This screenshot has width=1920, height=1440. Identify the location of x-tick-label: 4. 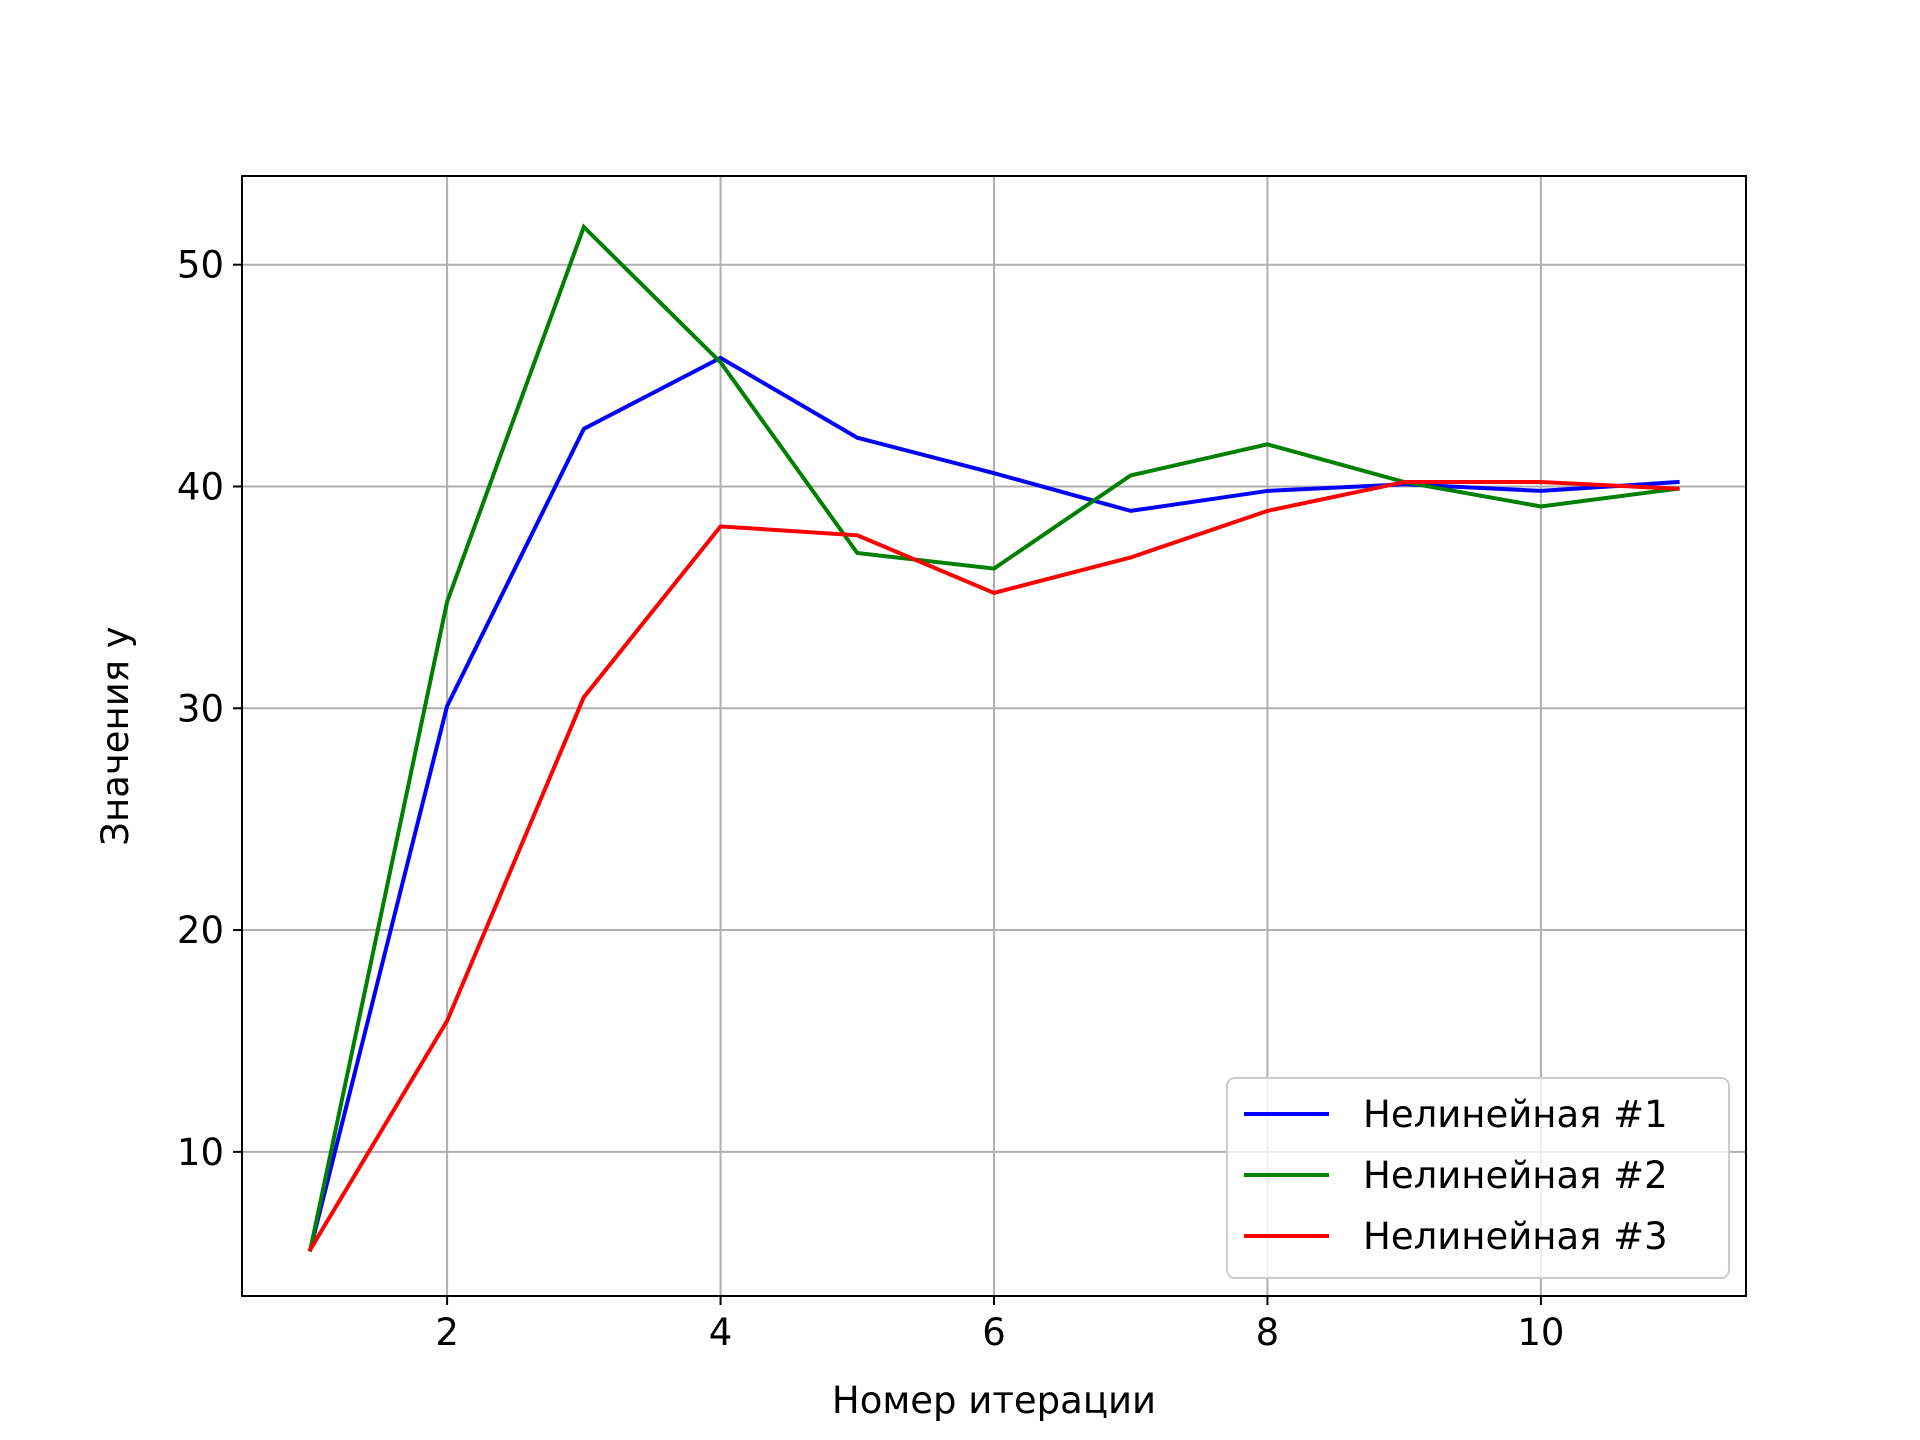
(721, 1332).